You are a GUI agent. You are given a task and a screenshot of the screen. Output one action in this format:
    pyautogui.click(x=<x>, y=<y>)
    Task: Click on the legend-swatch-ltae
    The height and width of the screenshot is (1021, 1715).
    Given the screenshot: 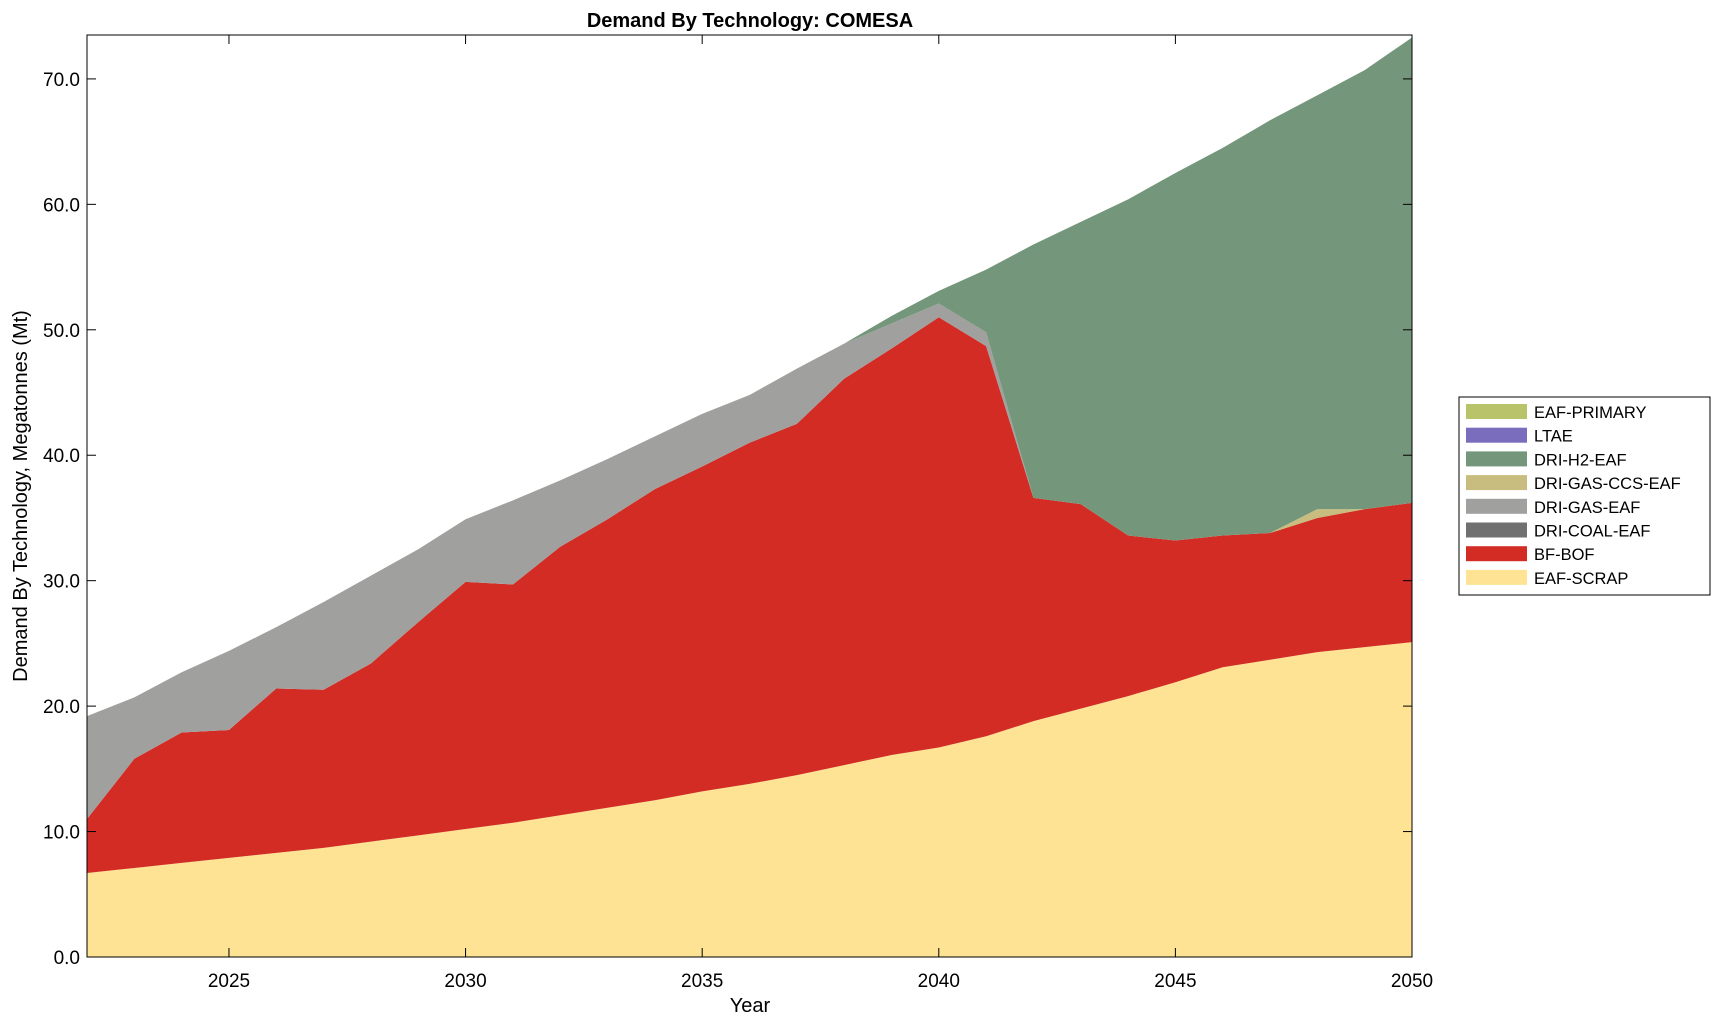 What is the action you would take?
    pyautogui.click(x=1496, y=435)
    